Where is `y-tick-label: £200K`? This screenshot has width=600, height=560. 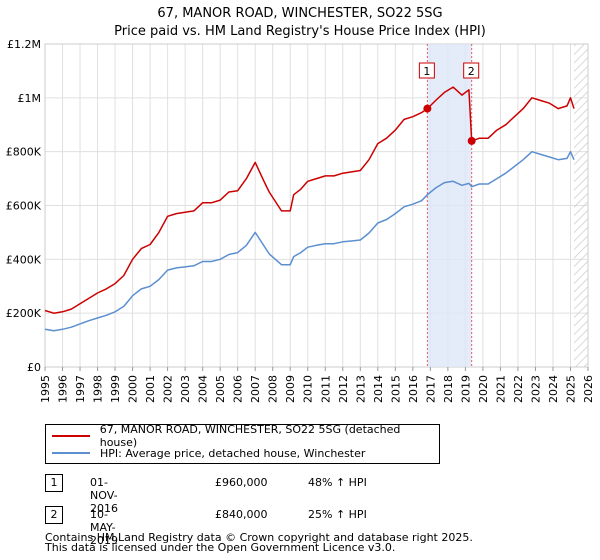 y-tick-label: £200K is located at coordinates (24, 313).